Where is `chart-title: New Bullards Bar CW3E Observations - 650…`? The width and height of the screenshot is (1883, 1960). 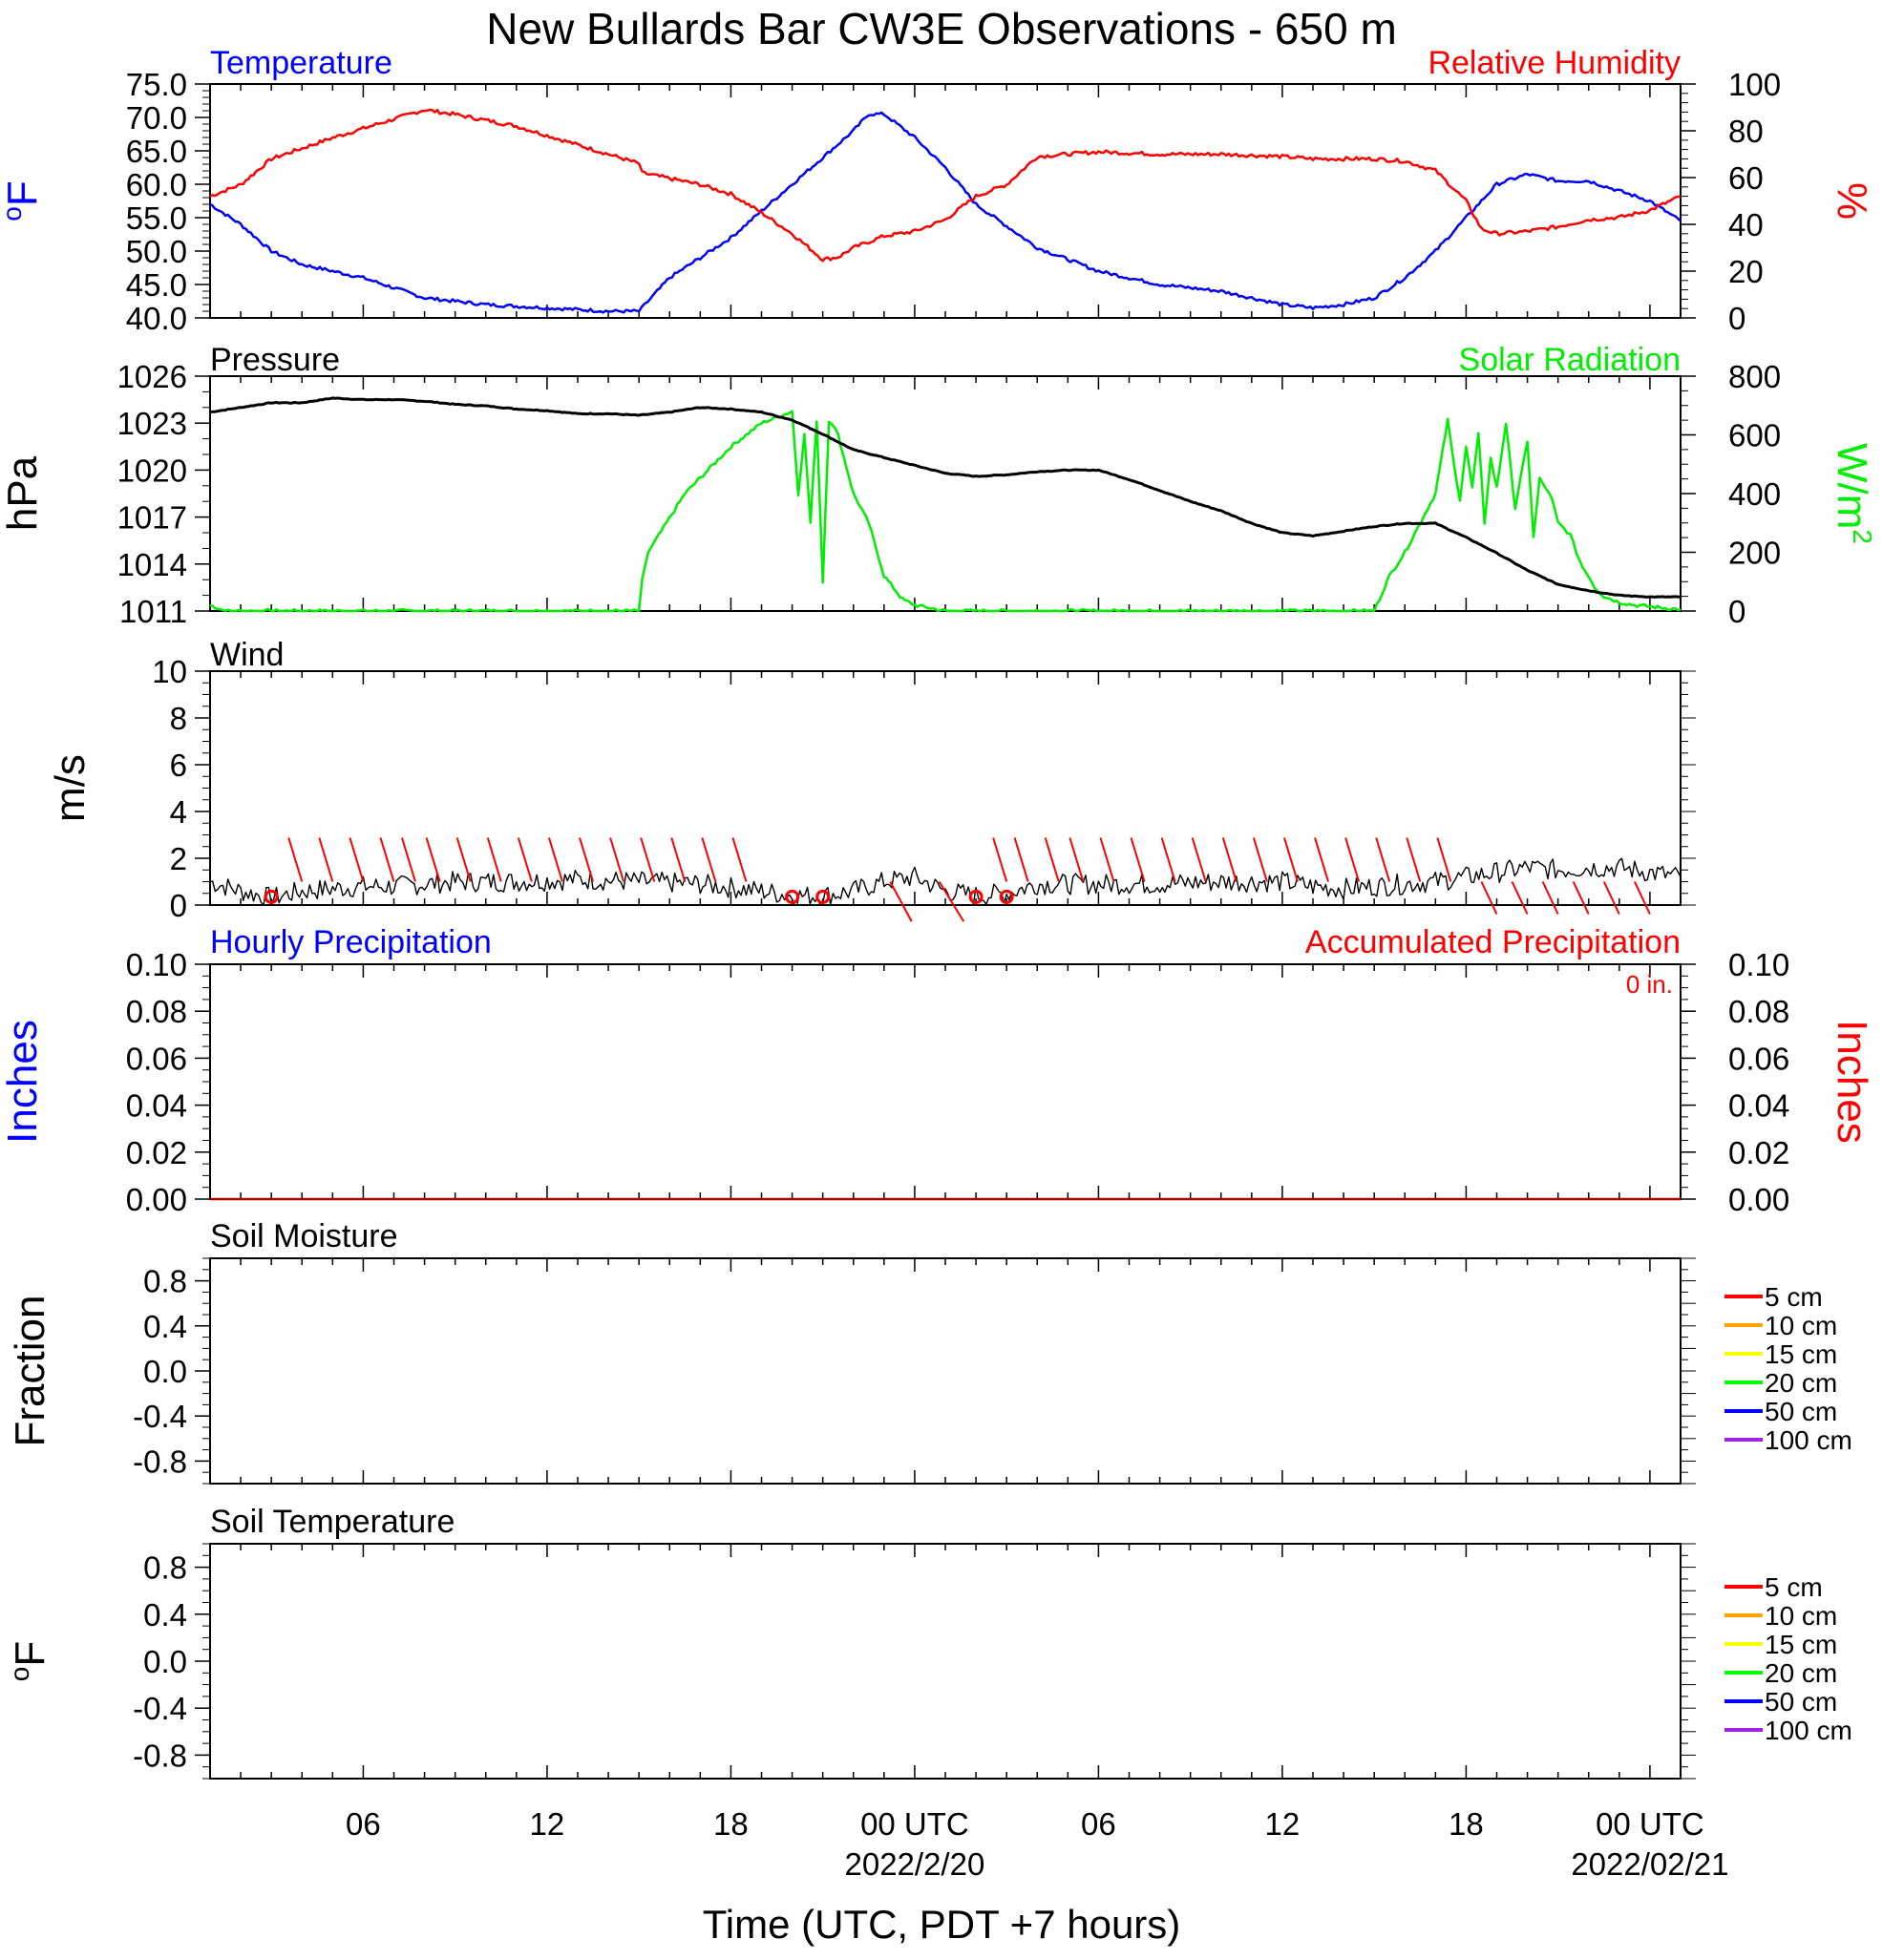
chart-title: New Bullards Bar CW3E Observations - 650… is located at coordinates (941, 28).